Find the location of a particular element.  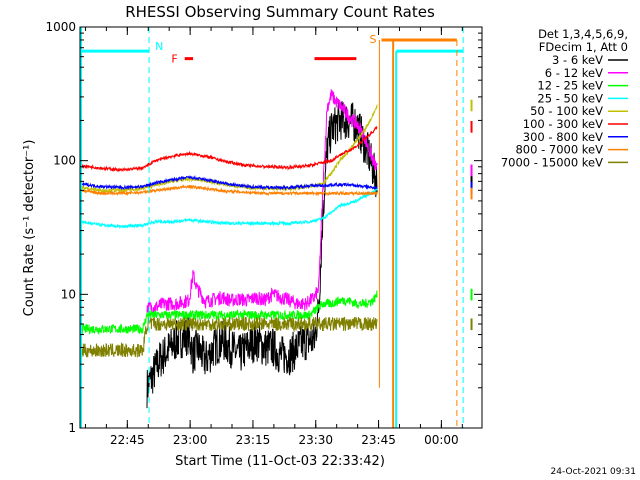

timestamp: 24-Oct-2021 09:31 is located at coordinates (593, 472).